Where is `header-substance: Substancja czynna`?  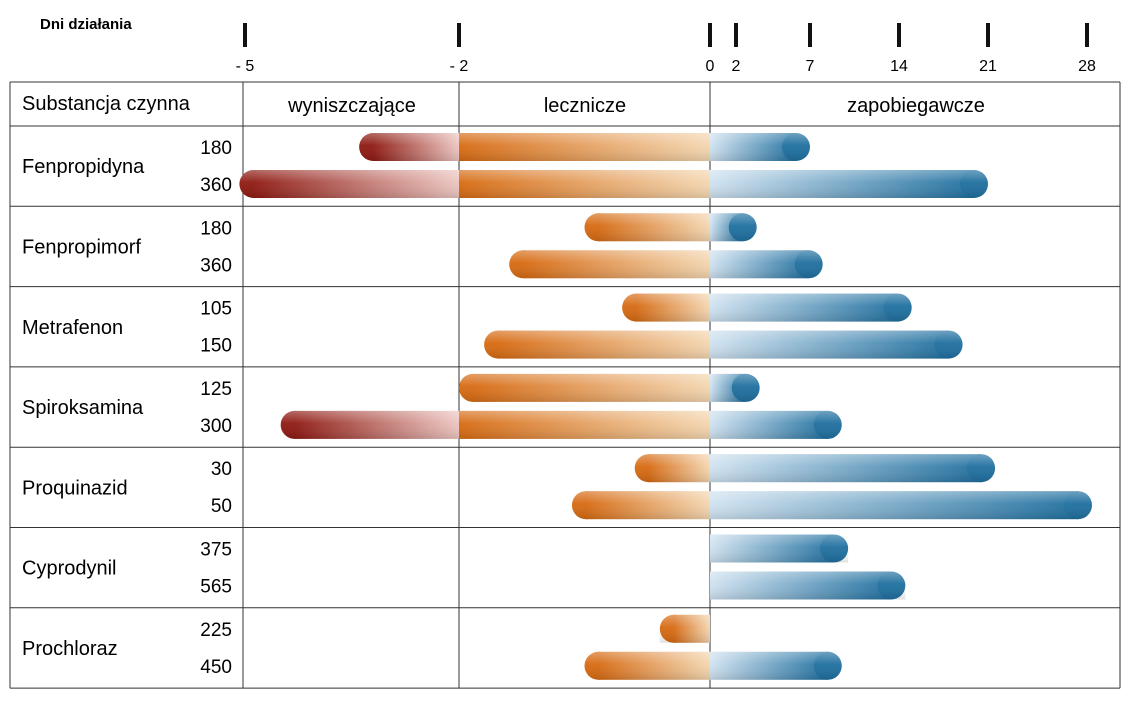
header-substance: Substancja czynna is located at coordinates (106, 104).